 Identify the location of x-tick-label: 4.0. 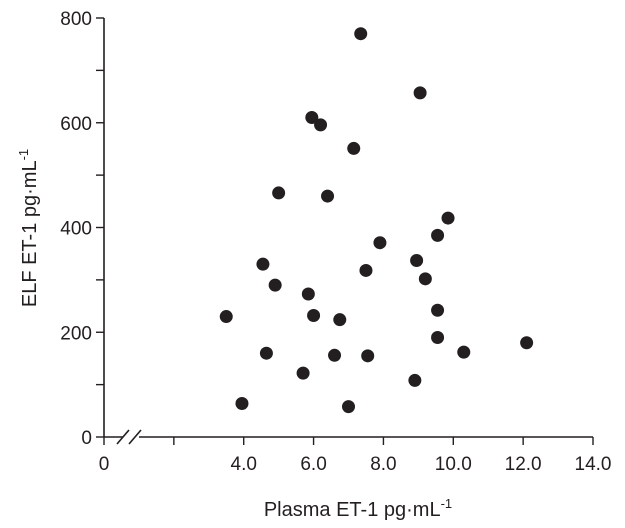
(244, 464).